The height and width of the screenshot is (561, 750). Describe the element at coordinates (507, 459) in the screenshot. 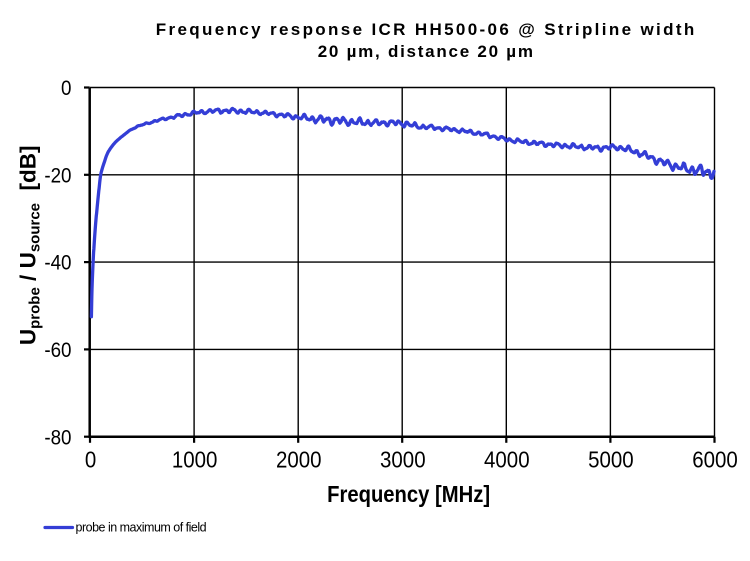

I see `svg-text: 4000` at that location.